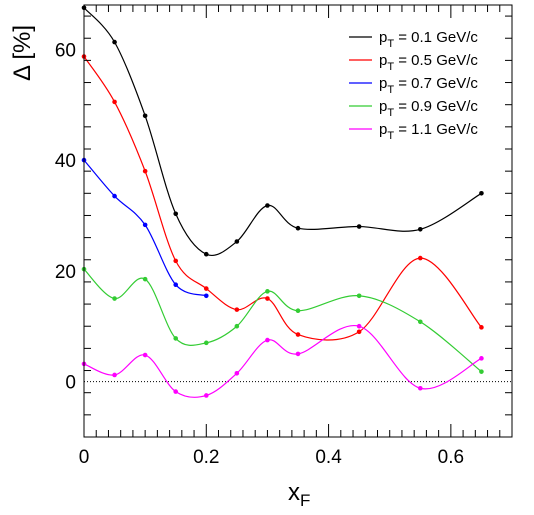 The height and width of the screenshot is (515, 534). Describe the element at coordinates (65, 272) in the screenshot. I see `y-tick-label: 20` at that location.